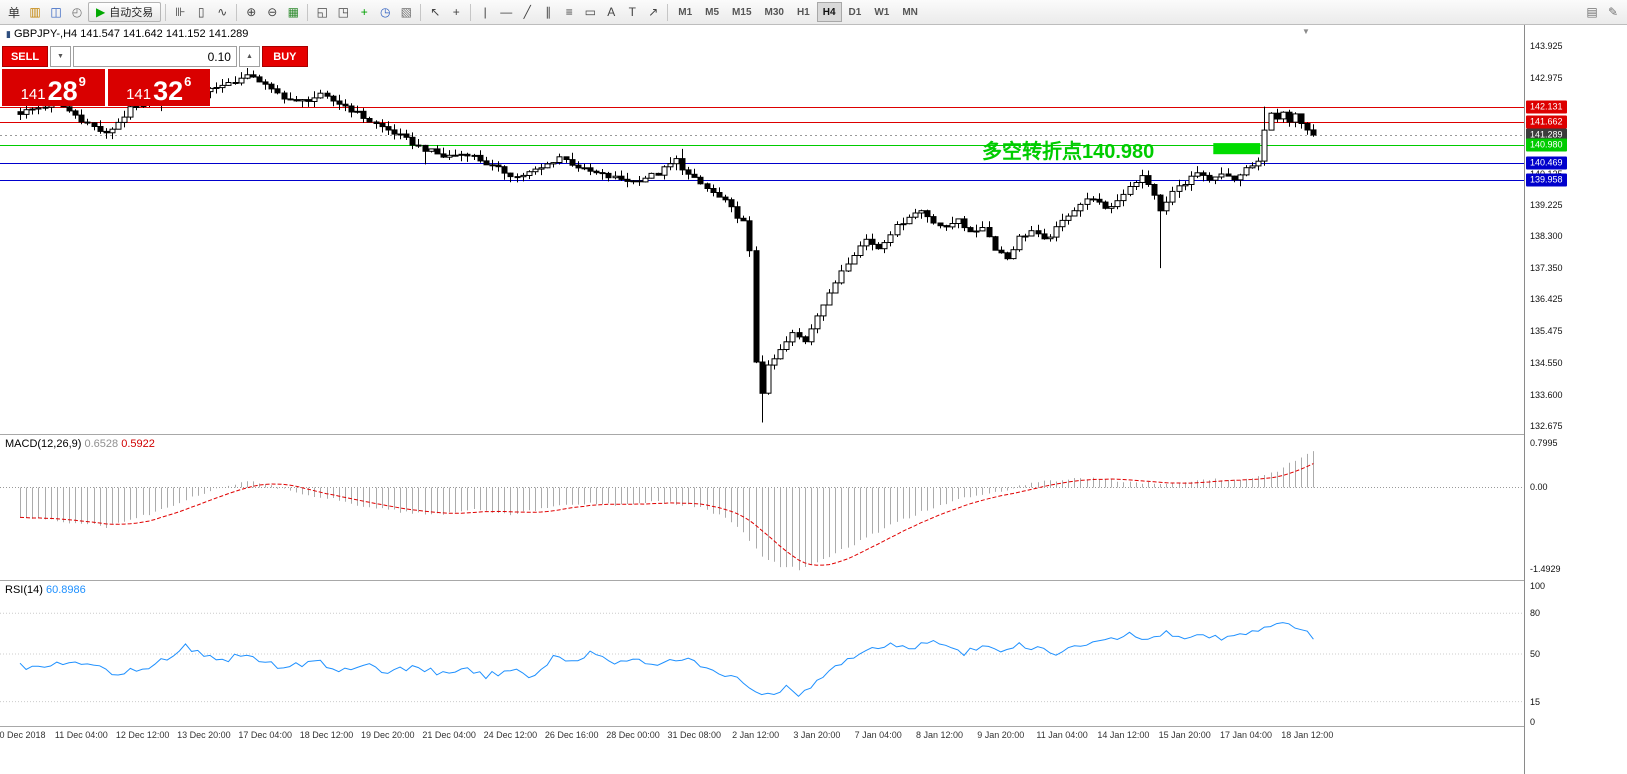 The image size is (1627, 774). Describe the element at coordinates (222, 12) in the screenshot. I see `line-chart-button: ∿` at that location.